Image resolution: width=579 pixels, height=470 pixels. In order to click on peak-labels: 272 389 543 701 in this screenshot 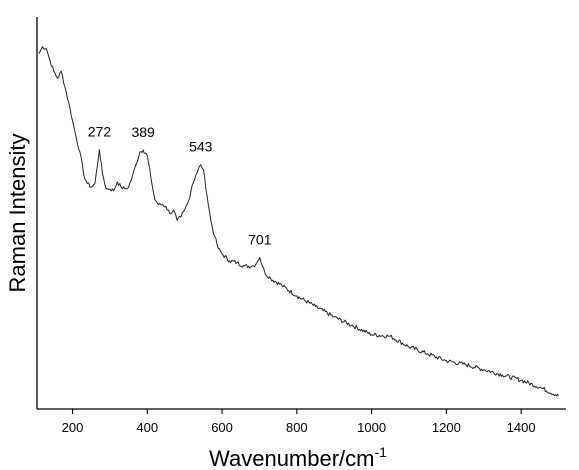, I will do `click(180, 186)`.